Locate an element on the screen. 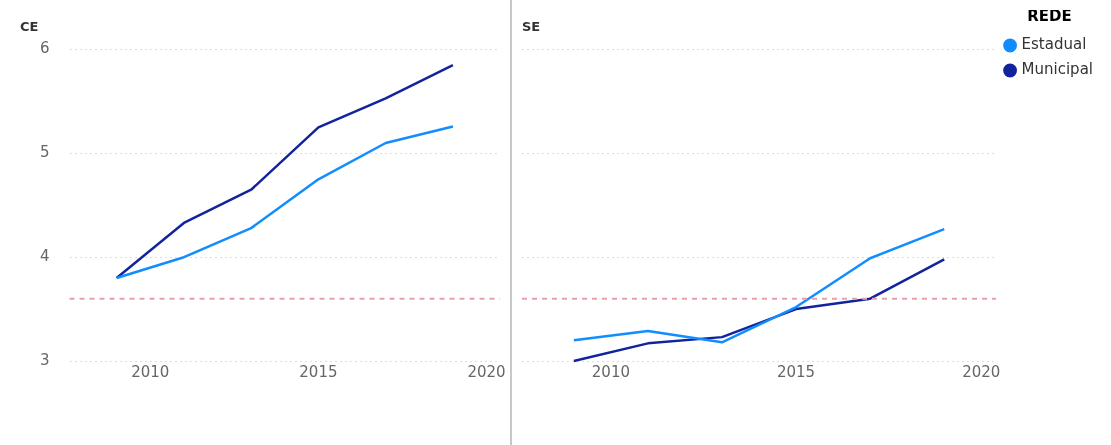  legend-label: Estadual is located at coordinates (1054, 44).